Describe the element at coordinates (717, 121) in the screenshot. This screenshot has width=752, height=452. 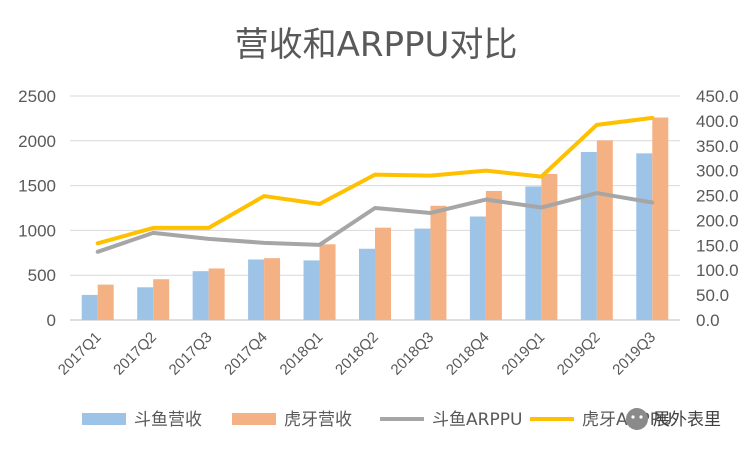
I see `y-right-tick-label: 400.0` at that location.